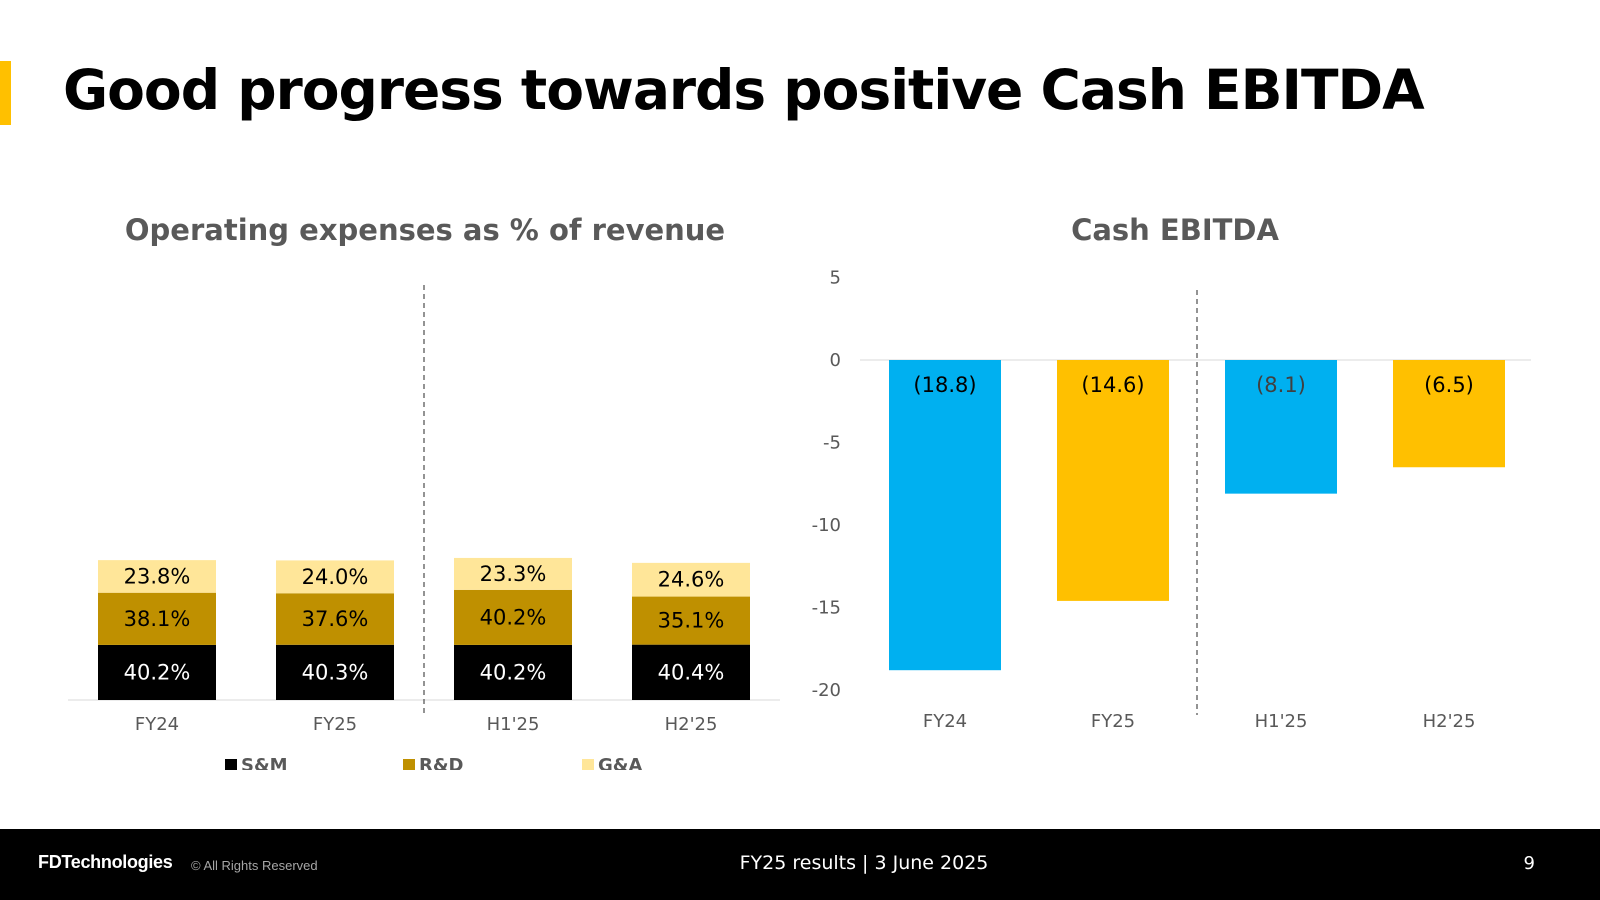 Image resolution: width=1600 pixels, height=900 pixels. What do you see at coordinates (441, 762) in the screenshot?
I see `legend-label-rd: R&D` at bounding box center [441, 762].